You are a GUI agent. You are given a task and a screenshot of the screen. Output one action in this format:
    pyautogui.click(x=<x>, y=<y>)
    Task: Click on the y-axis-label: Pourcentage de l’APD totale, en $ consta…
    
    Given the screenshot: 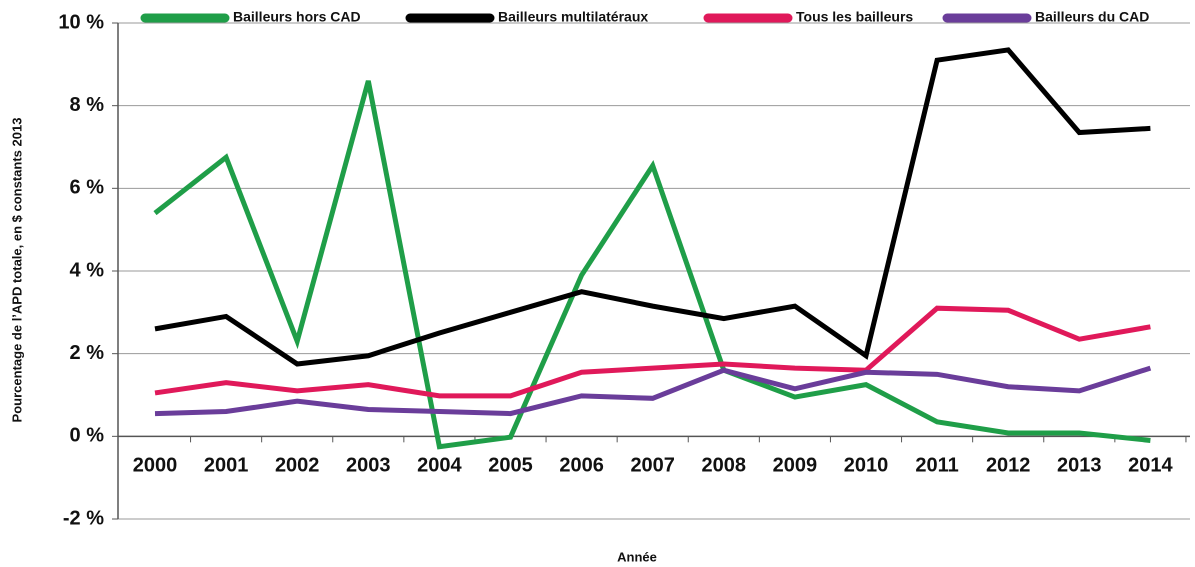 What is the action you would take?
    pyautogui.click(x=16, y=270)
    